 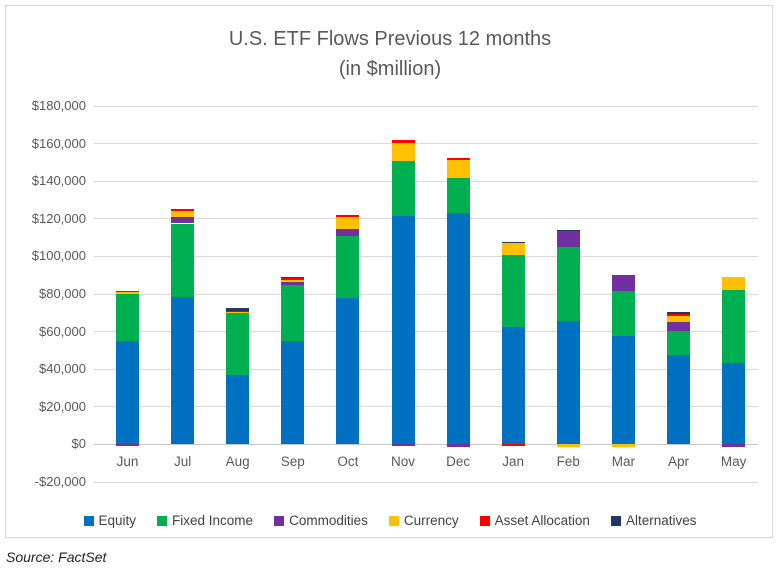 What do you see at coordinates (60, 481) in the screenshot?
I see `y-axis-tick-label: -$20,000` at bounding box center [60, 481].